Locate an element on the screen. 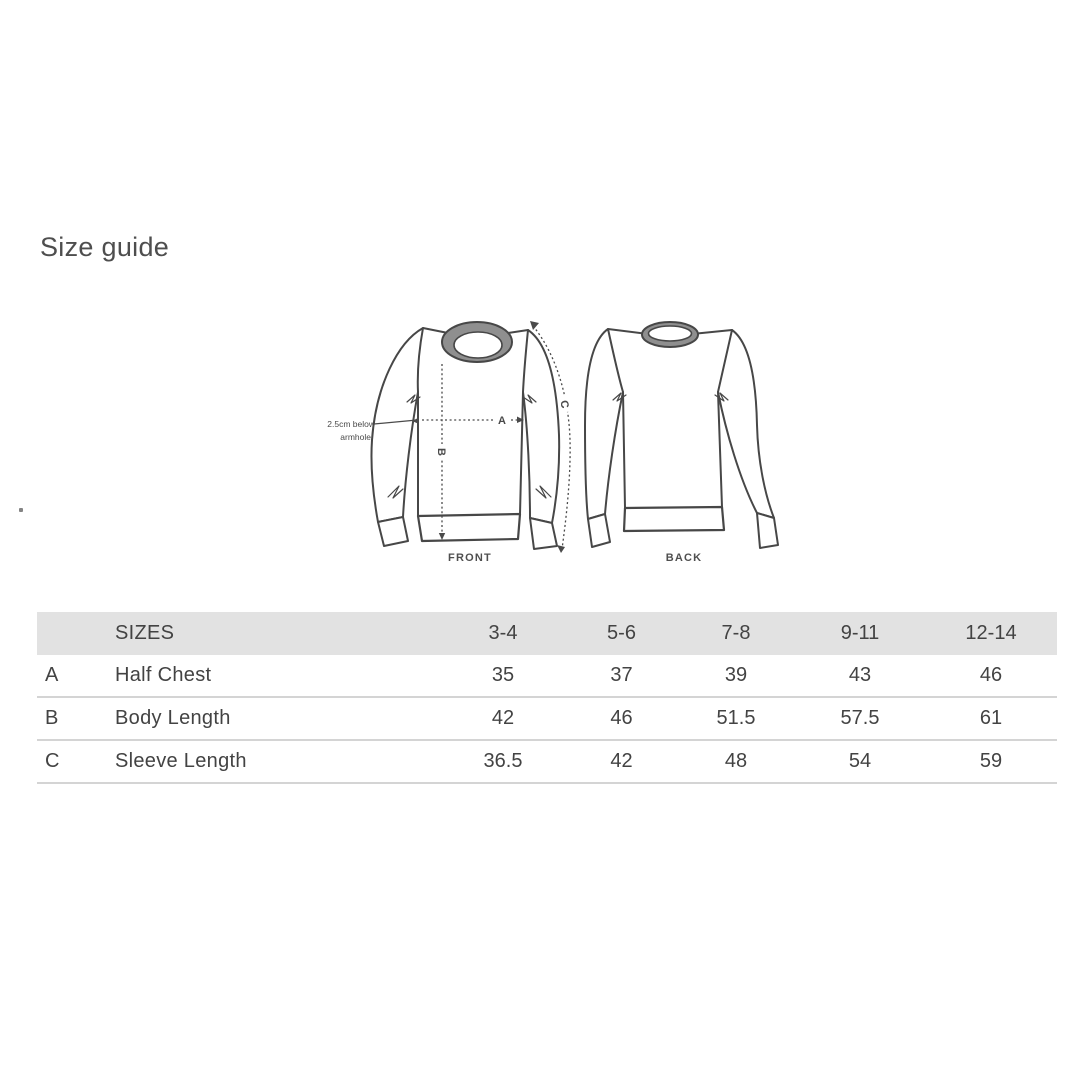  row-label: Body Length is located at coordinates (173, 718).